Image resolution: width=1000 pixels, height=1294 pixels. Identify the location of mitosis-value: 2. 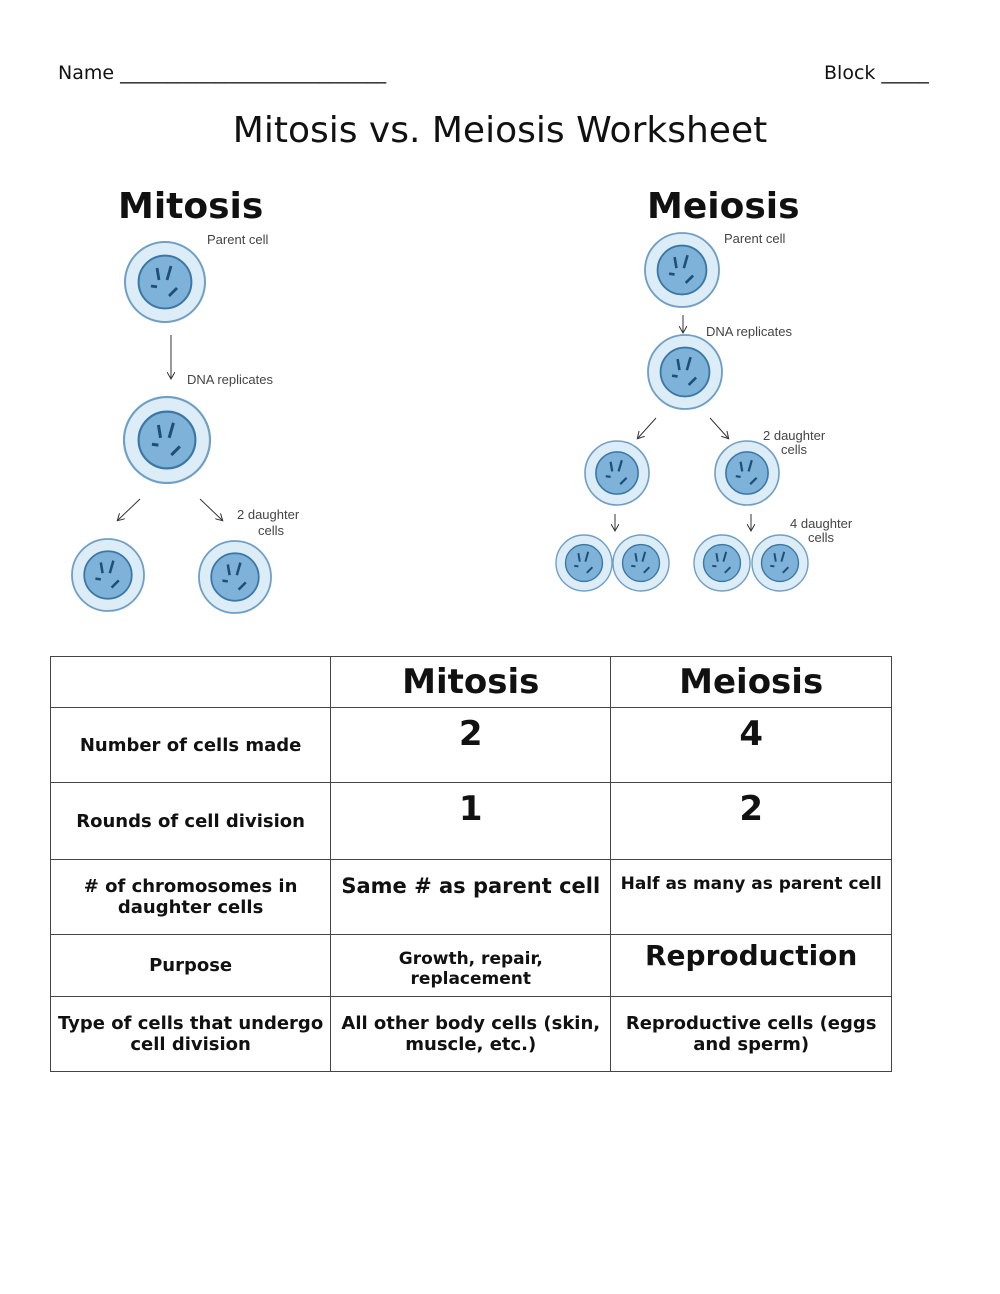
(471, 745).